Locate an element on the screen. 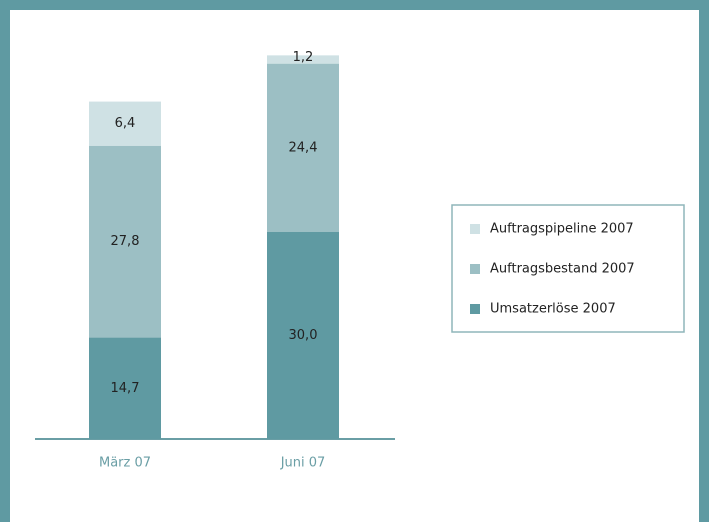 This screenshot has width=709, height=526. legend-box is located at coordinates (568, 268).